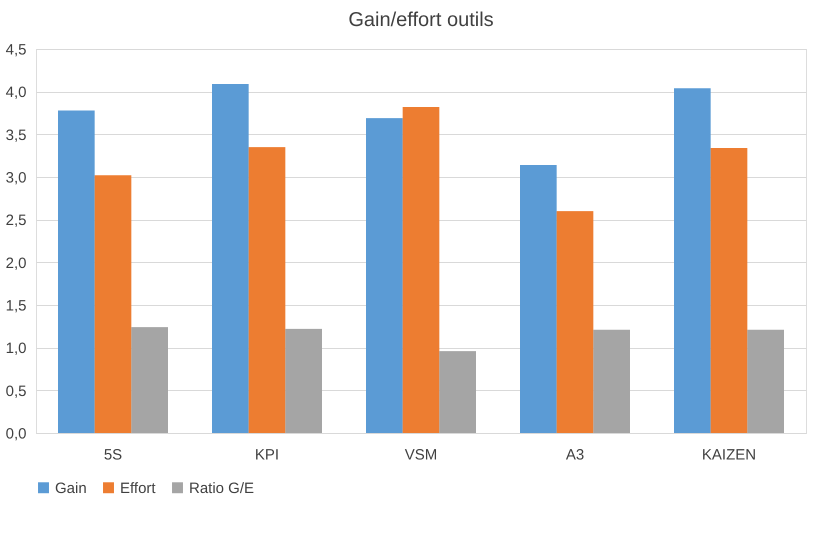 Image resolution: width=840 pixels, height=544 pixels. Describe the element at coordinates (421, 20) in the screenshot. I see `chart-title: Gain/effort outils` at that location.